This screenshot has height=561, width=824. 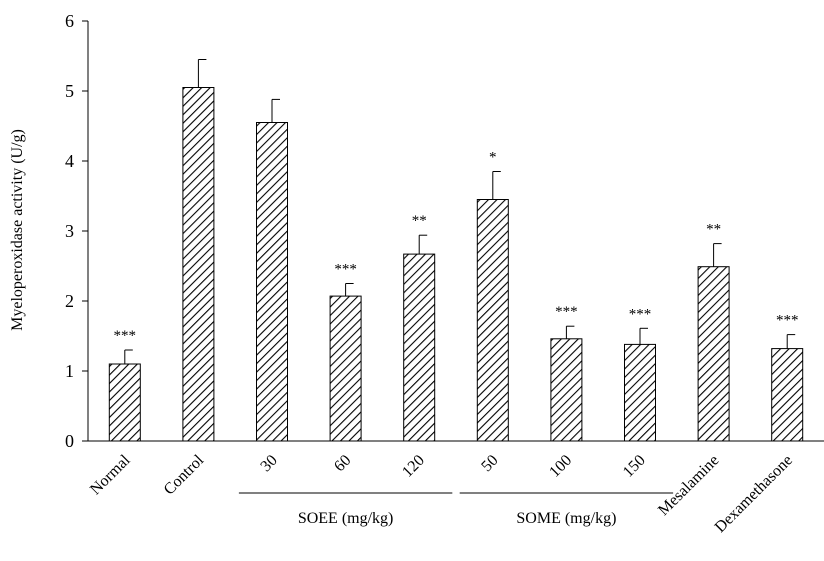 I want to click on y-tick-label: 6, so click(x=69, y=21).